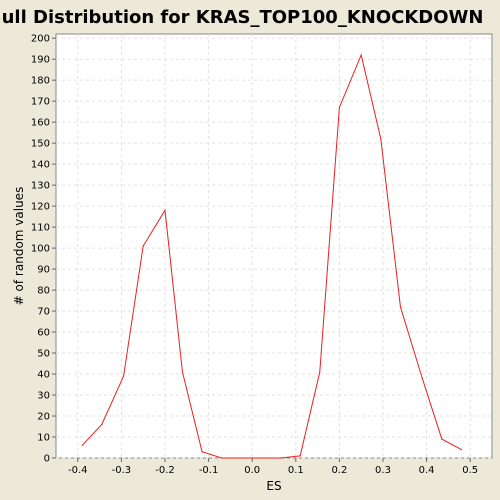  What do you see at coordinates (339, 470) in the screenshot?
I see `x-tick-label: 0.2` at bounding box center [339, 470].